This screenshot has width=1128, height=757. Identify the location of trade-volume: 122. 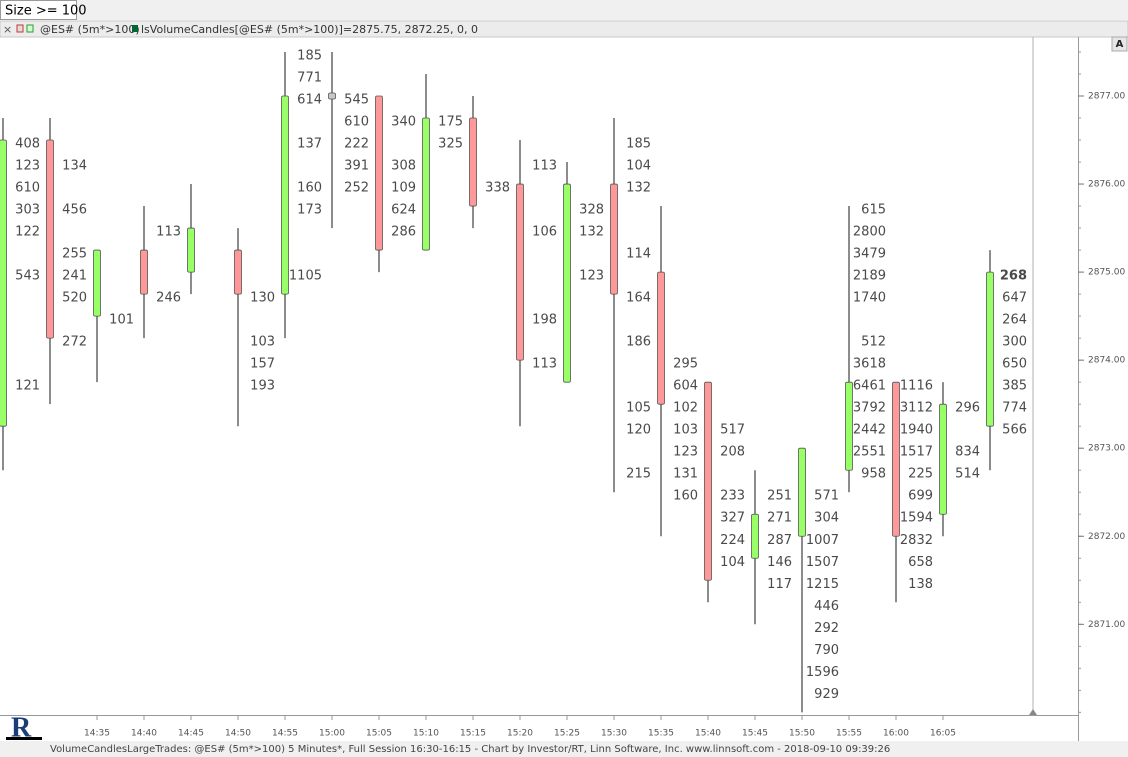
(27, 232).